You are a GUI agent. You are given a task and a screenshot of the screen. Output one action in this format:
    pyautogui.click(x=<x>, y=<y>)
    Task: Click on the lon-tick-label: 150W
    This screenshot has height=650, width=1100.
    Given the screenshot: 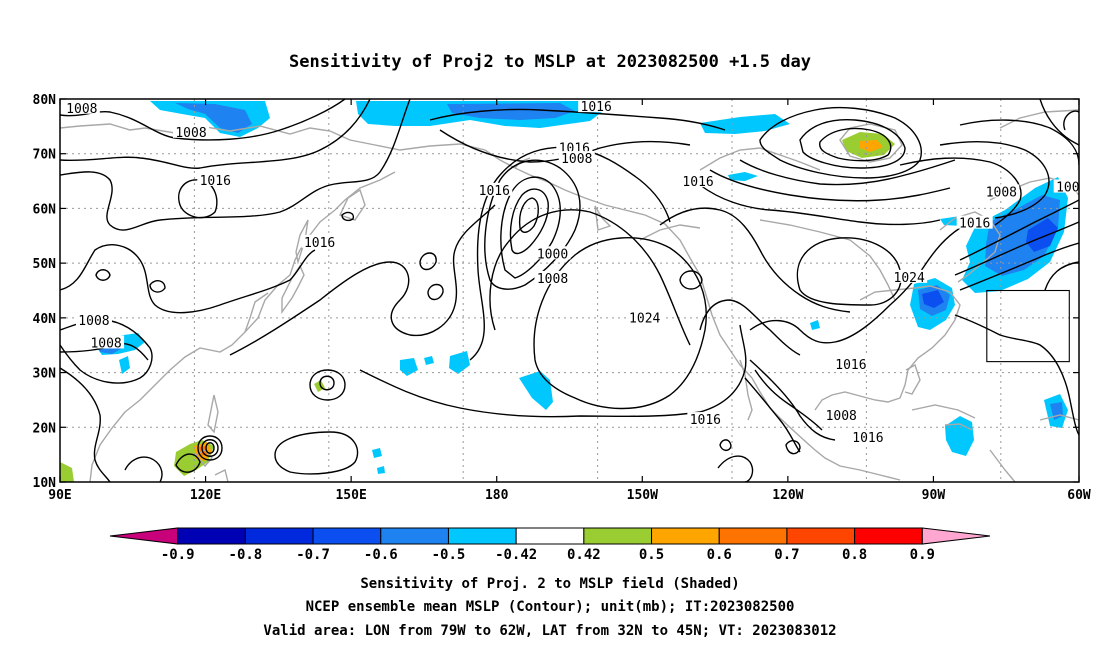 What is the action you would take?
    pyautogui.click(x=642, y=495)
    